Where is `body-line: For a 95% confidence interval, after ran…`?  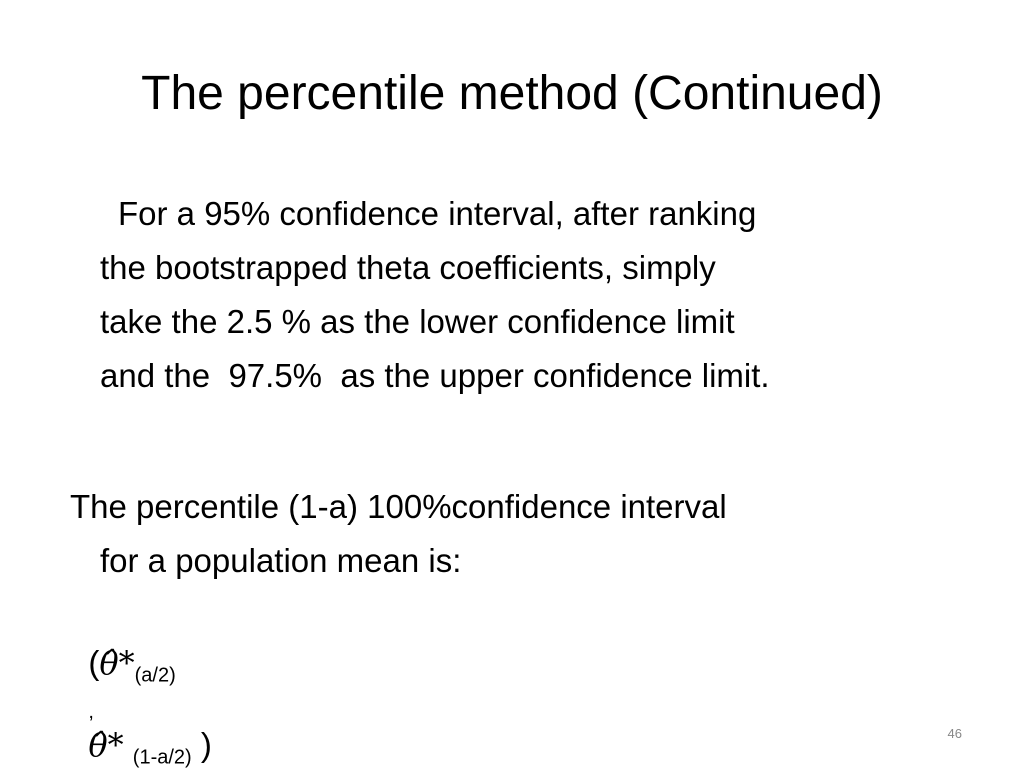 body-line: For a 95% confidence interval, after ran… is located at coordinates (437, 213).